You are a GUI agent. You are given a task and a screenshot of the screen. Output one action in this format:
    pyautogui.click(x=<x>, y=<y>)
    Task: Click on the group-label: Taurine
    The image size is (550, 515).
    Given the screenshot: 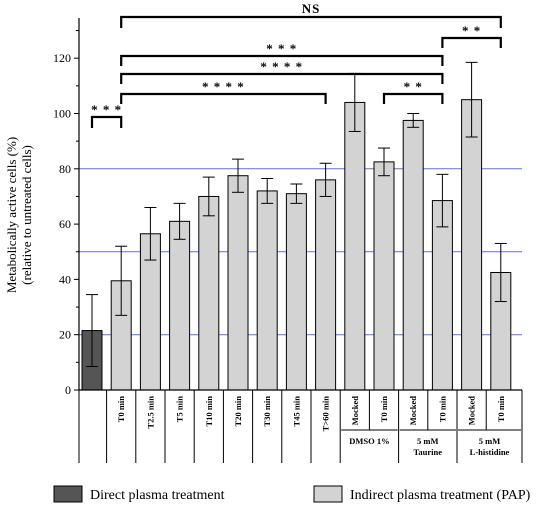 What is the action you would take?
    pyautogui.click(x=428, y=452)
    